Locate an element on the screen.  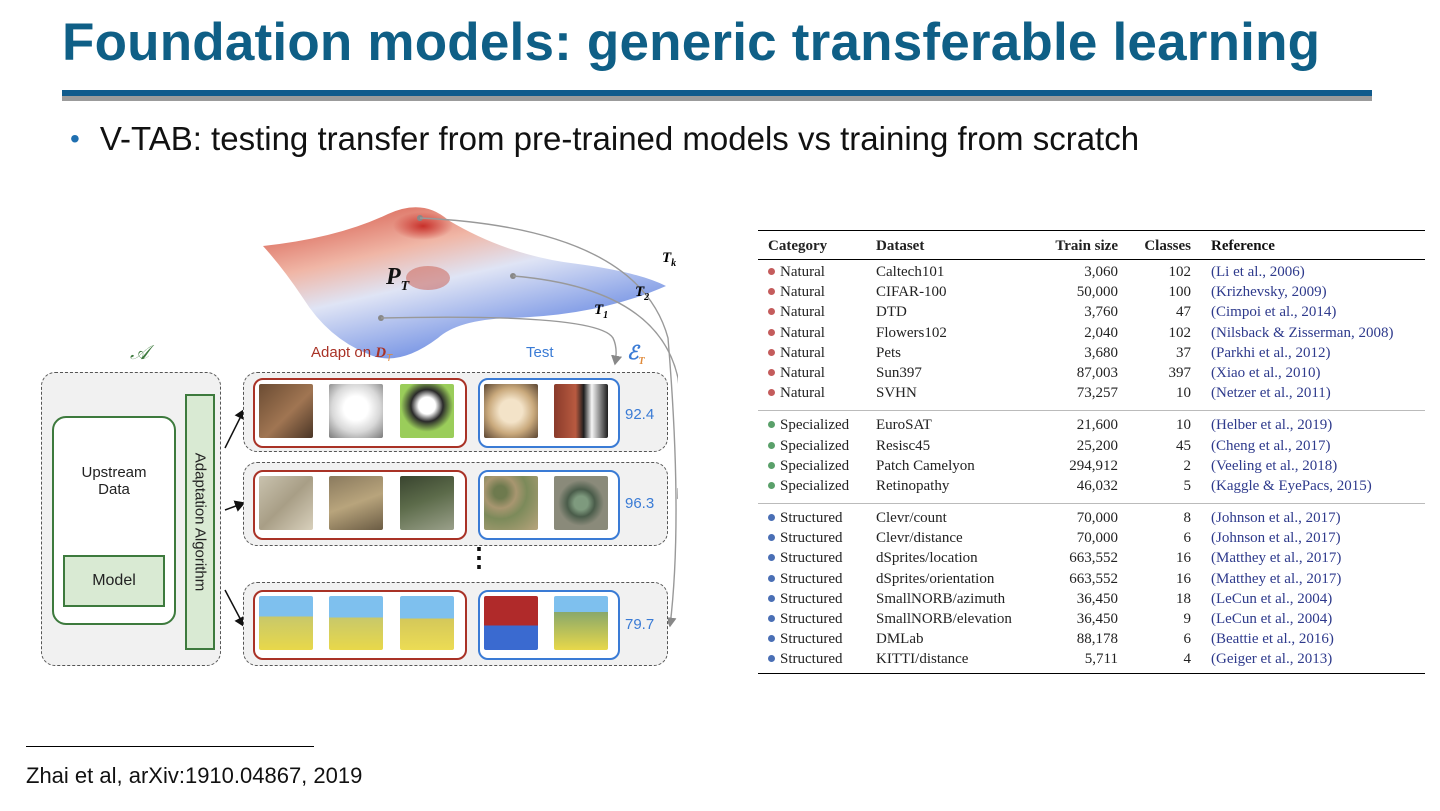
cell-classes: 100 is located at coordinates (1180, 292).